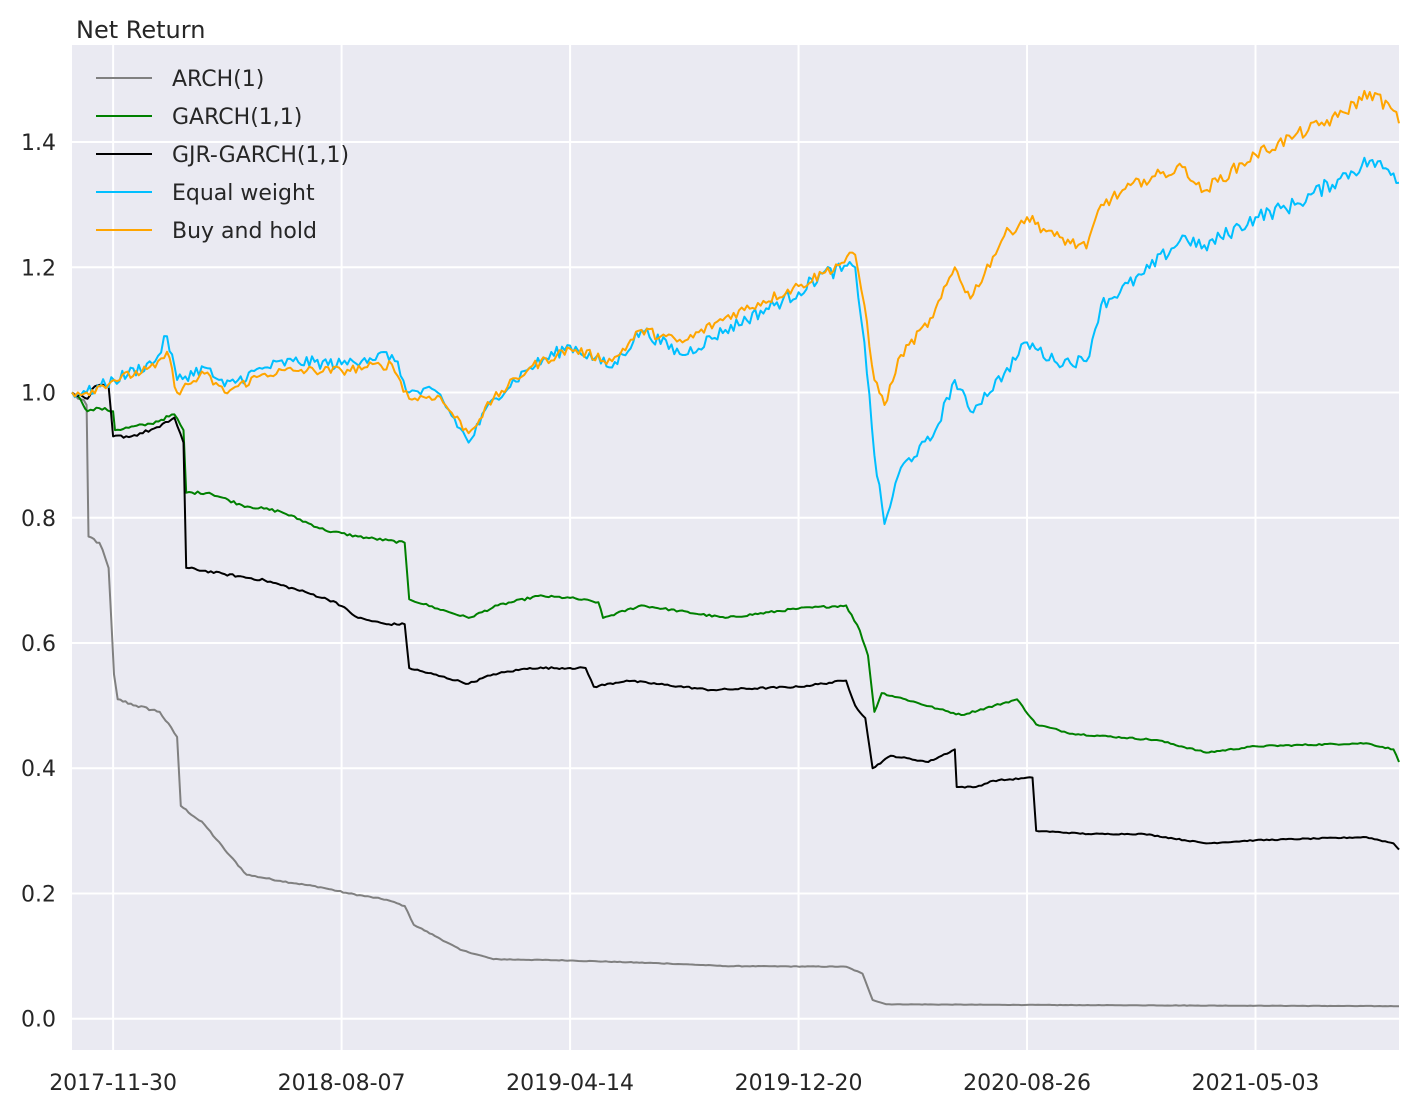  I want to click on legend-label: ARCH(1), so click(218, 79).